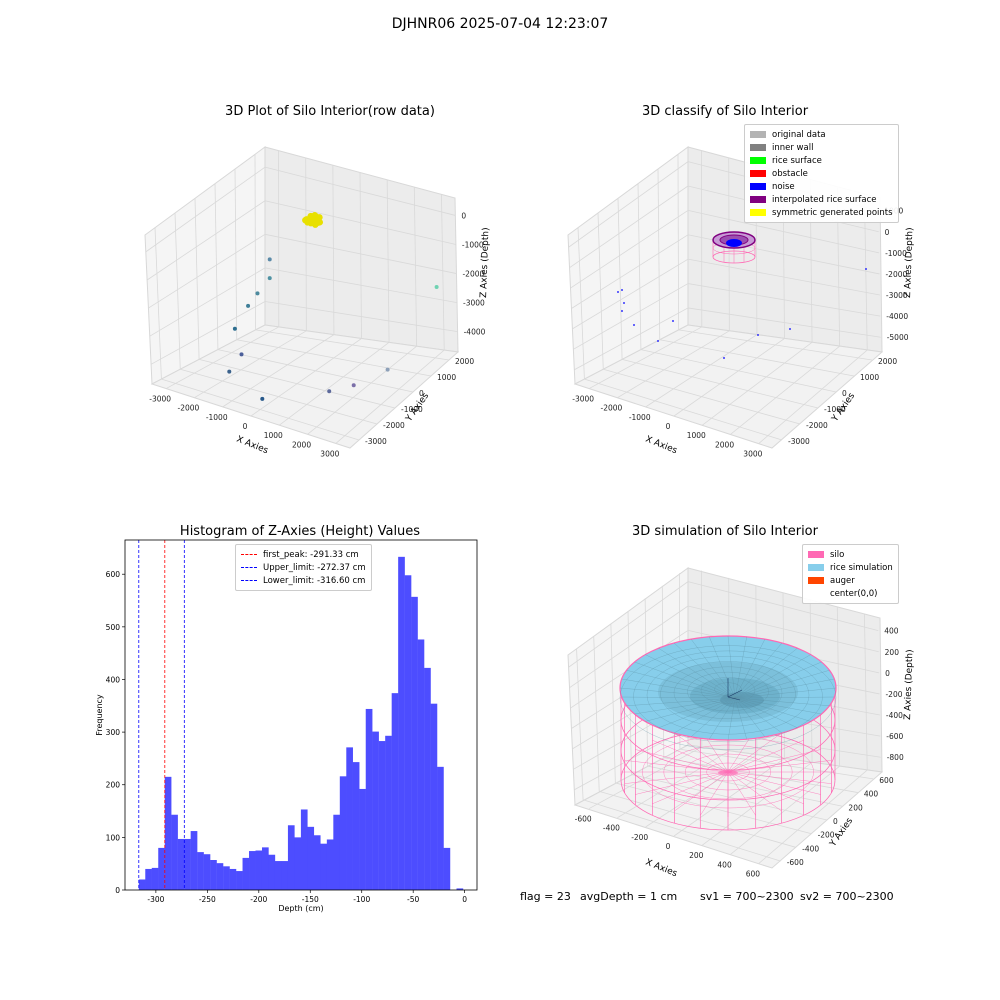  Describe the element at coordinates (473, 244) in the screenshot. I see `z-tick-label: -1000` at that location.